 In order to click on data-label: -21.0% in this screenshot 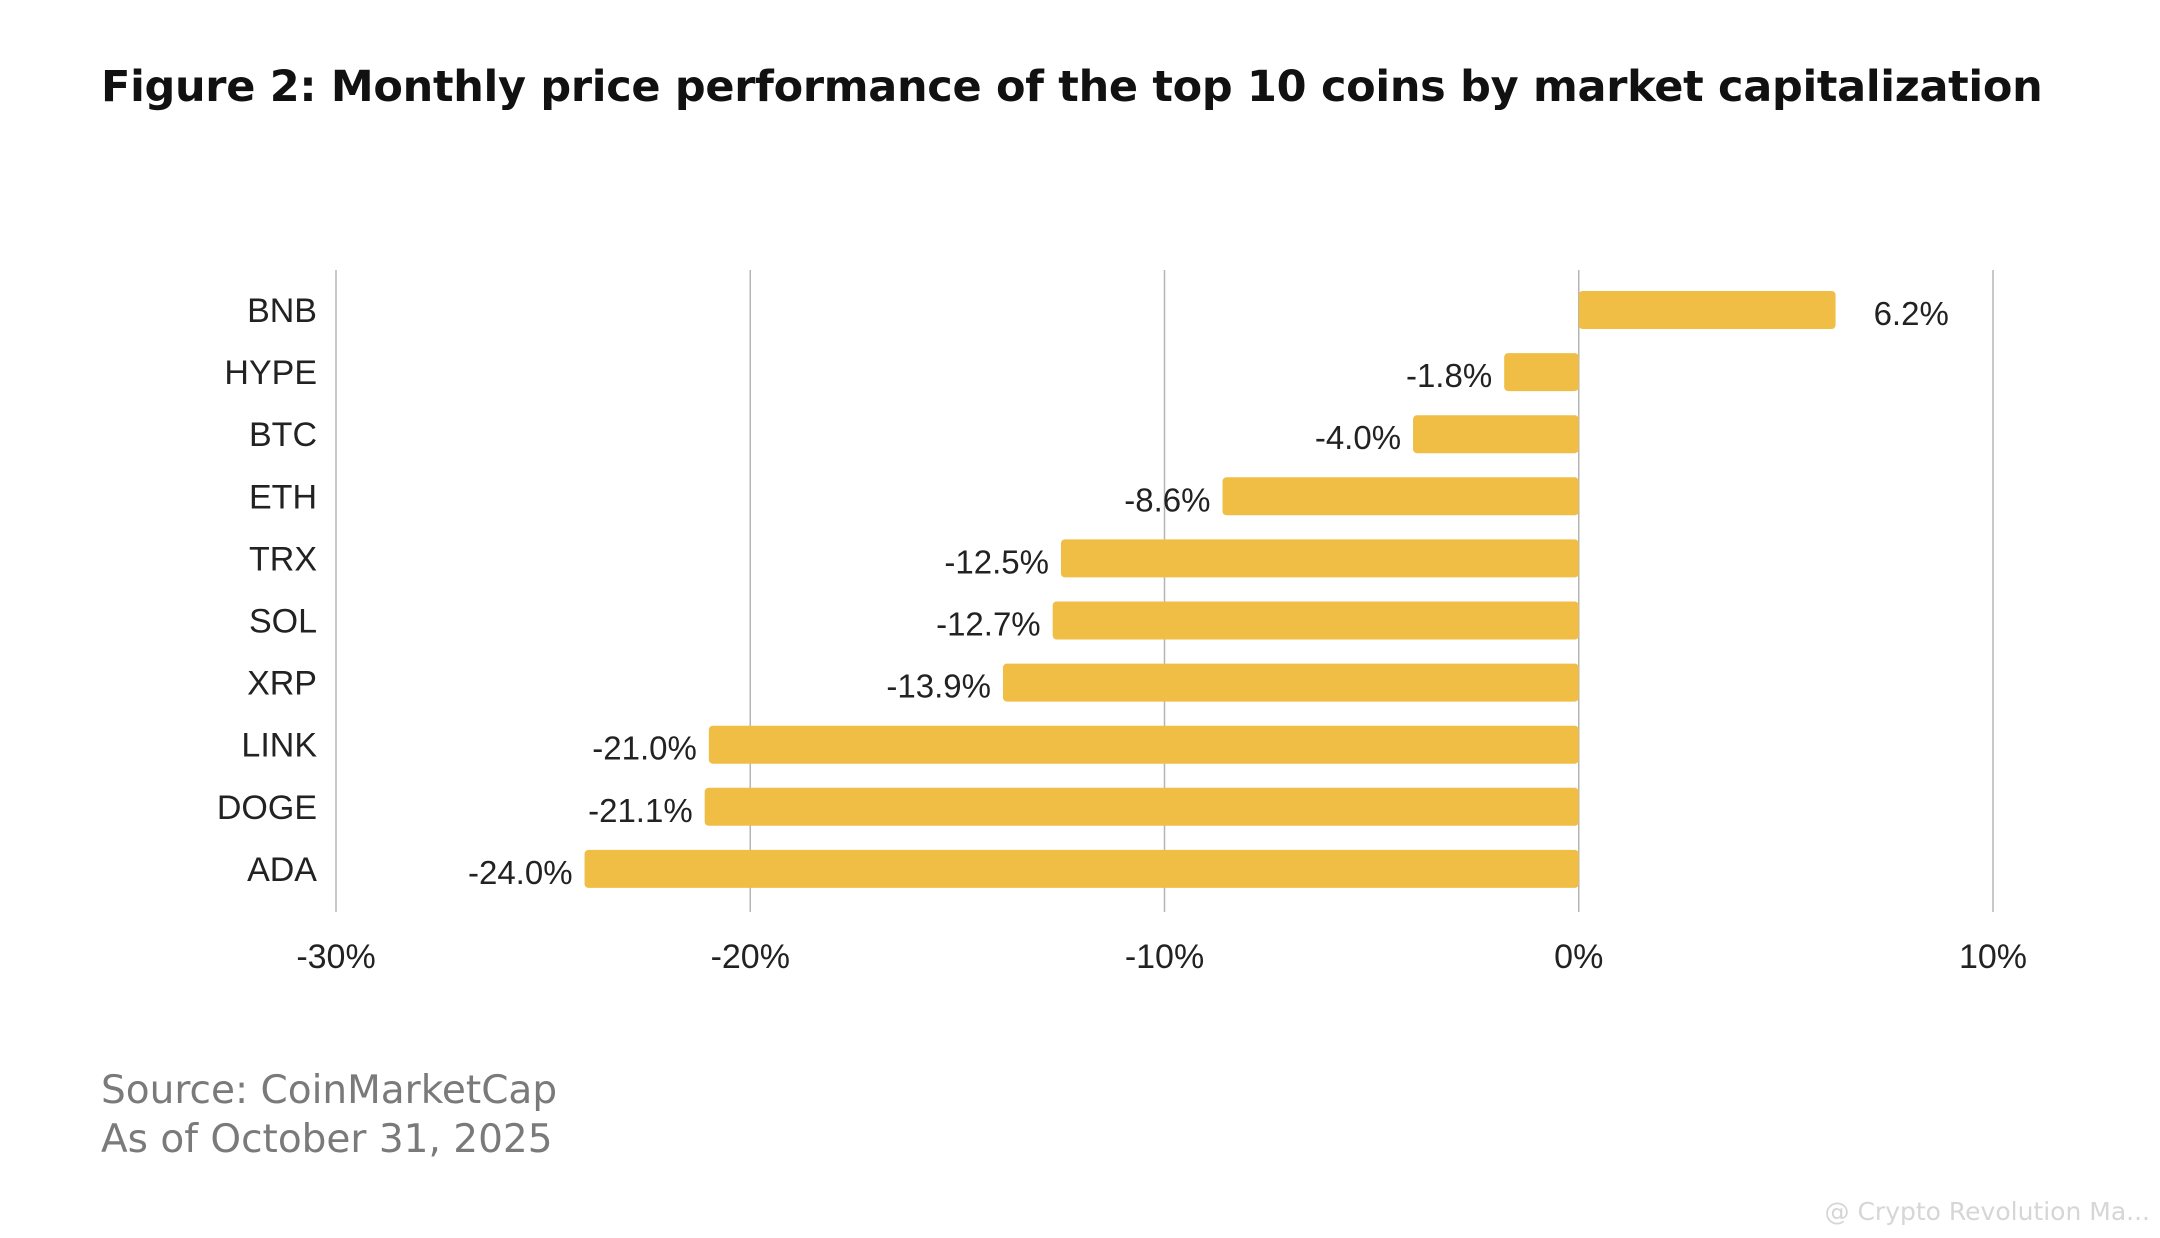, I will do `click(644, 748)`.